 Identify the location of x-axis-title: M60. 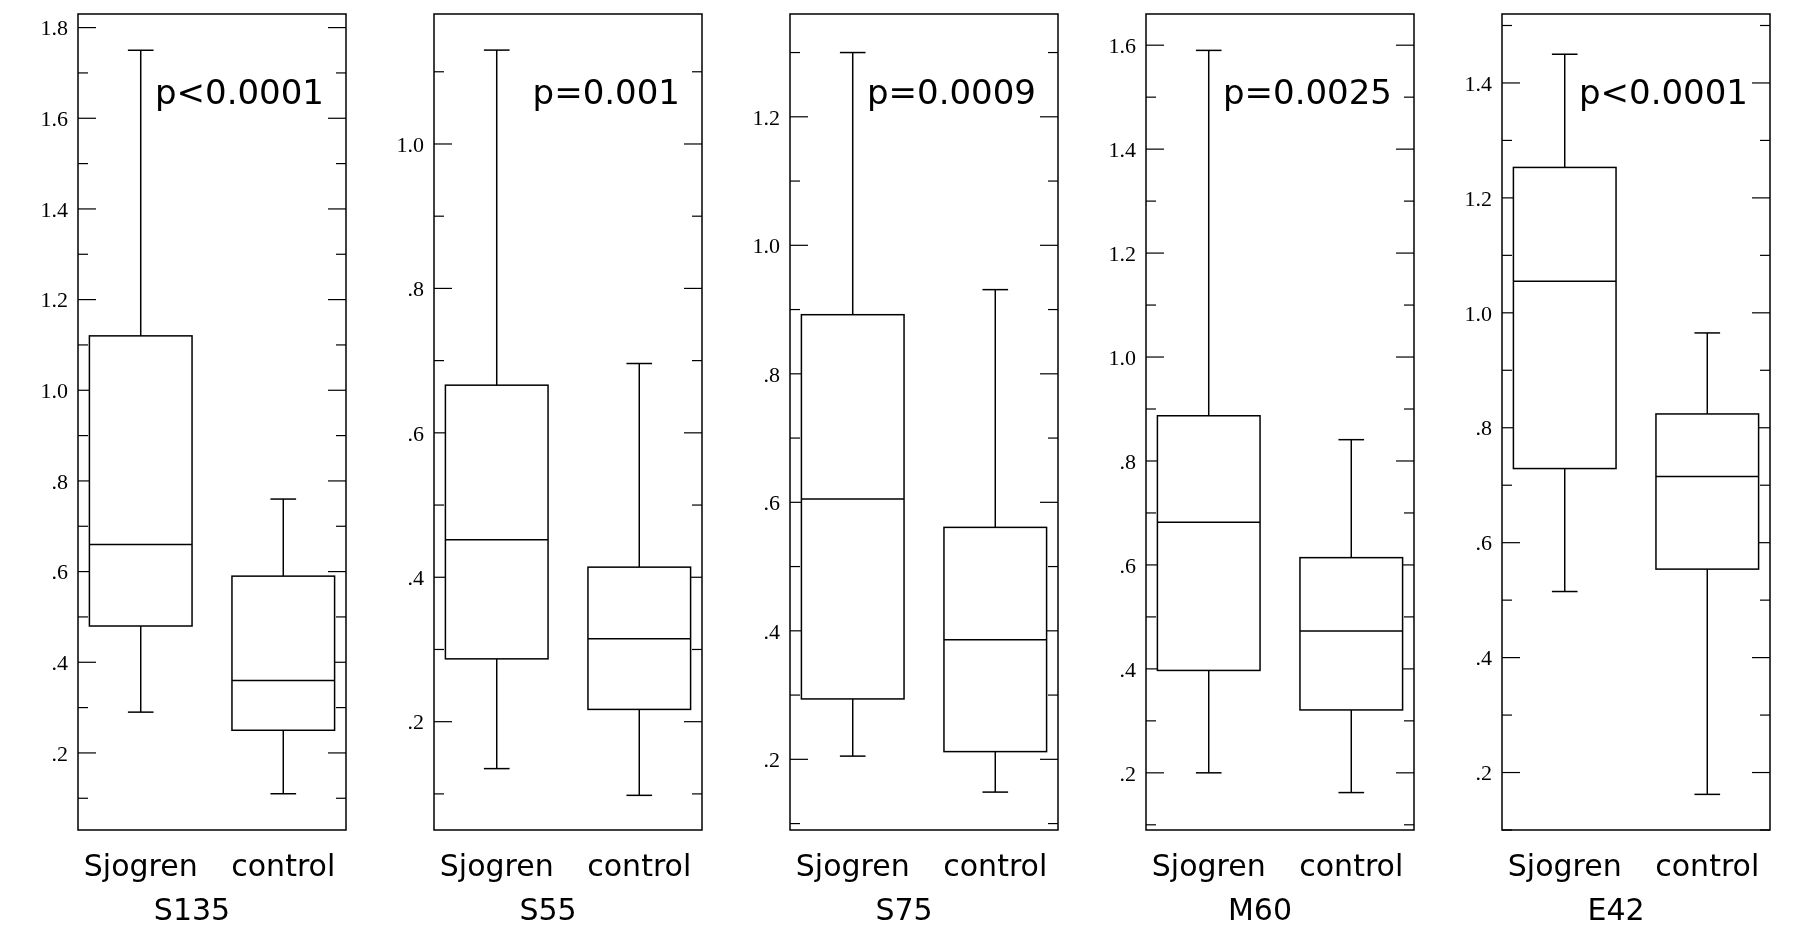
(1260, 909).